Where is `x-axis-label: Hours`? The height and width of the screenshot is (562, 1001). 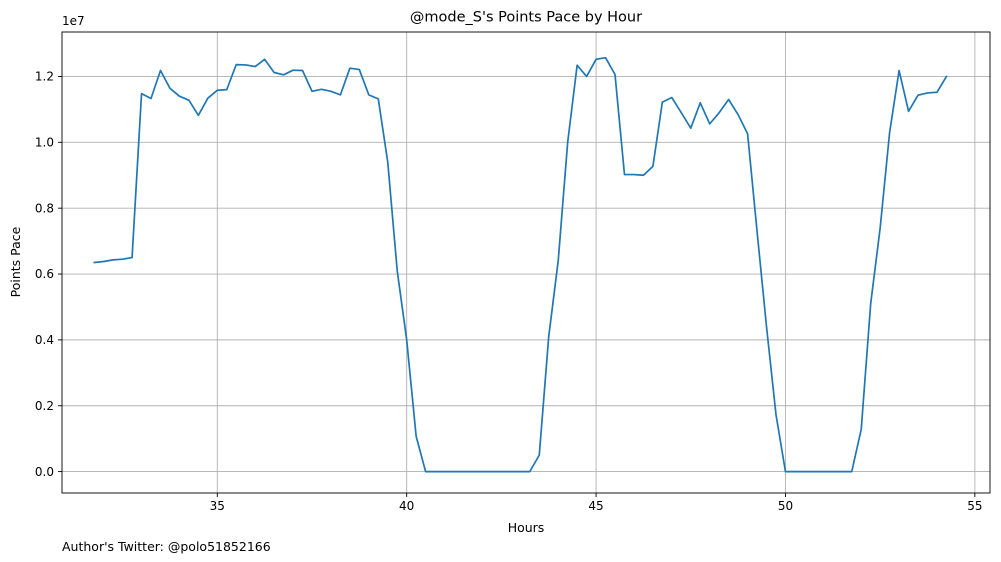
x-axis-label: Hours is located at coordinates (526, 527).